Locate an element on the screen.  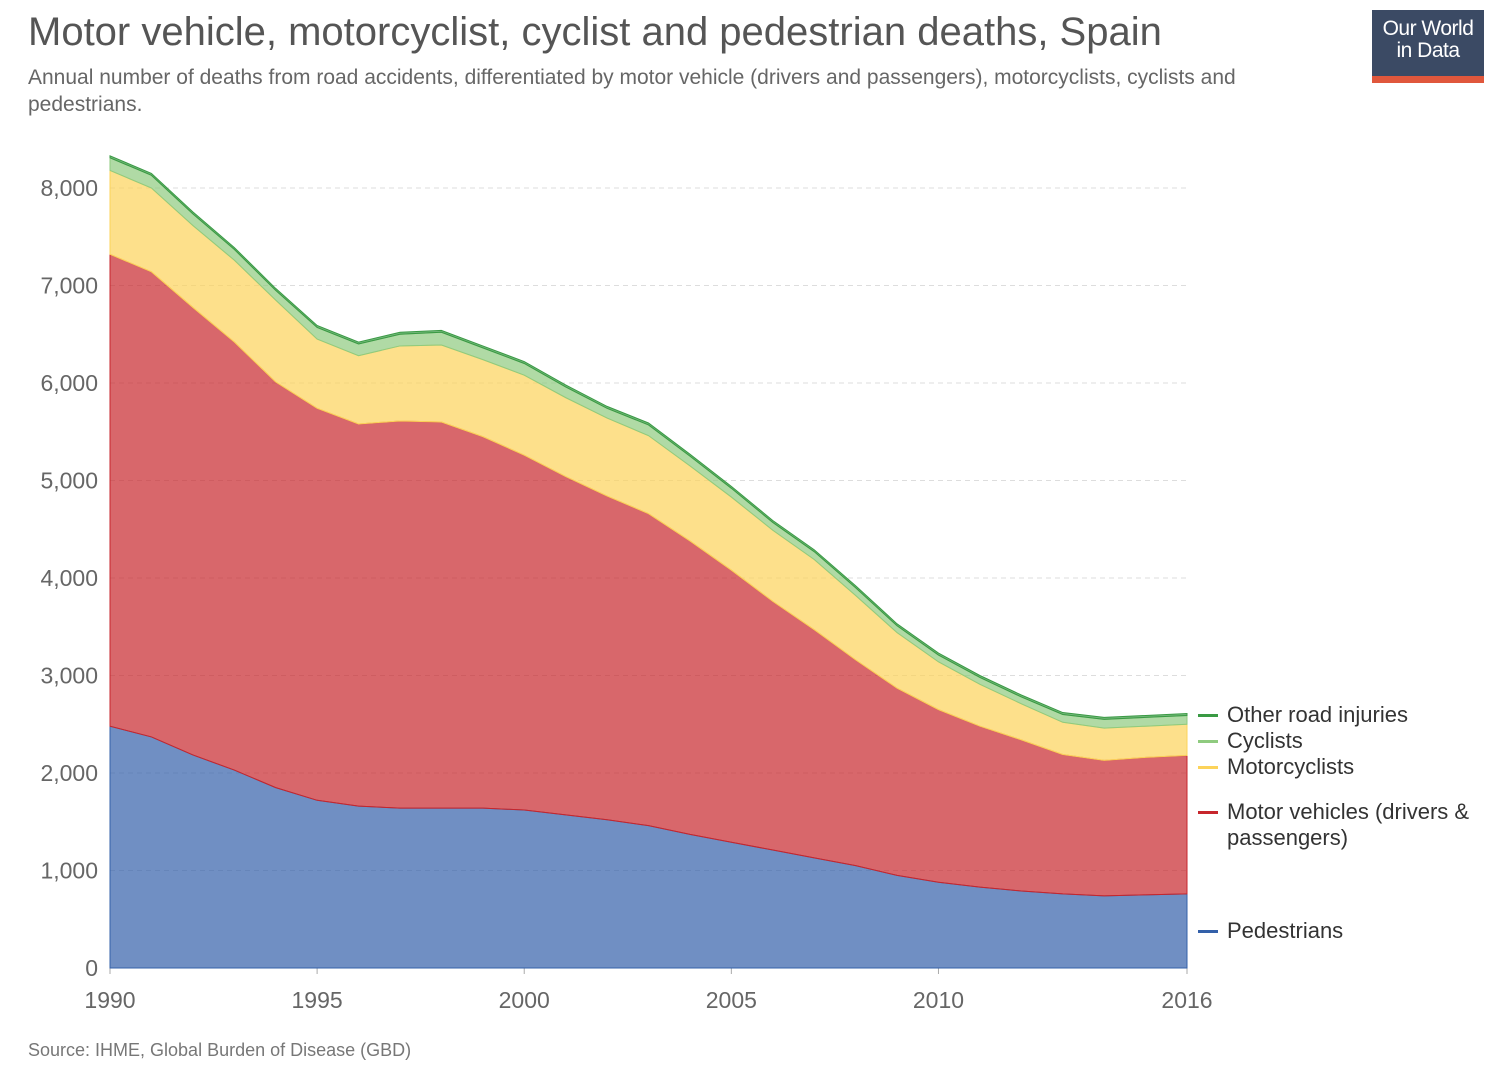
x-tick-label: 2010 is located at coordinates (938, 1000).